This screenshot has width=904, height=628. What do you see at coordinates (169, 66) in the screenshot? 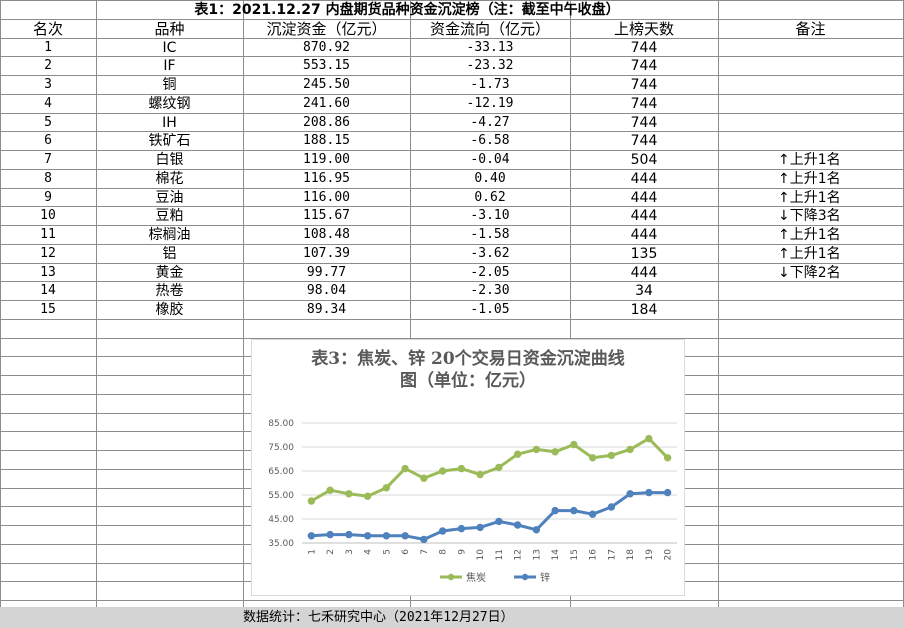
I see `variety-cell: IF` at bounding box center [169, 66].